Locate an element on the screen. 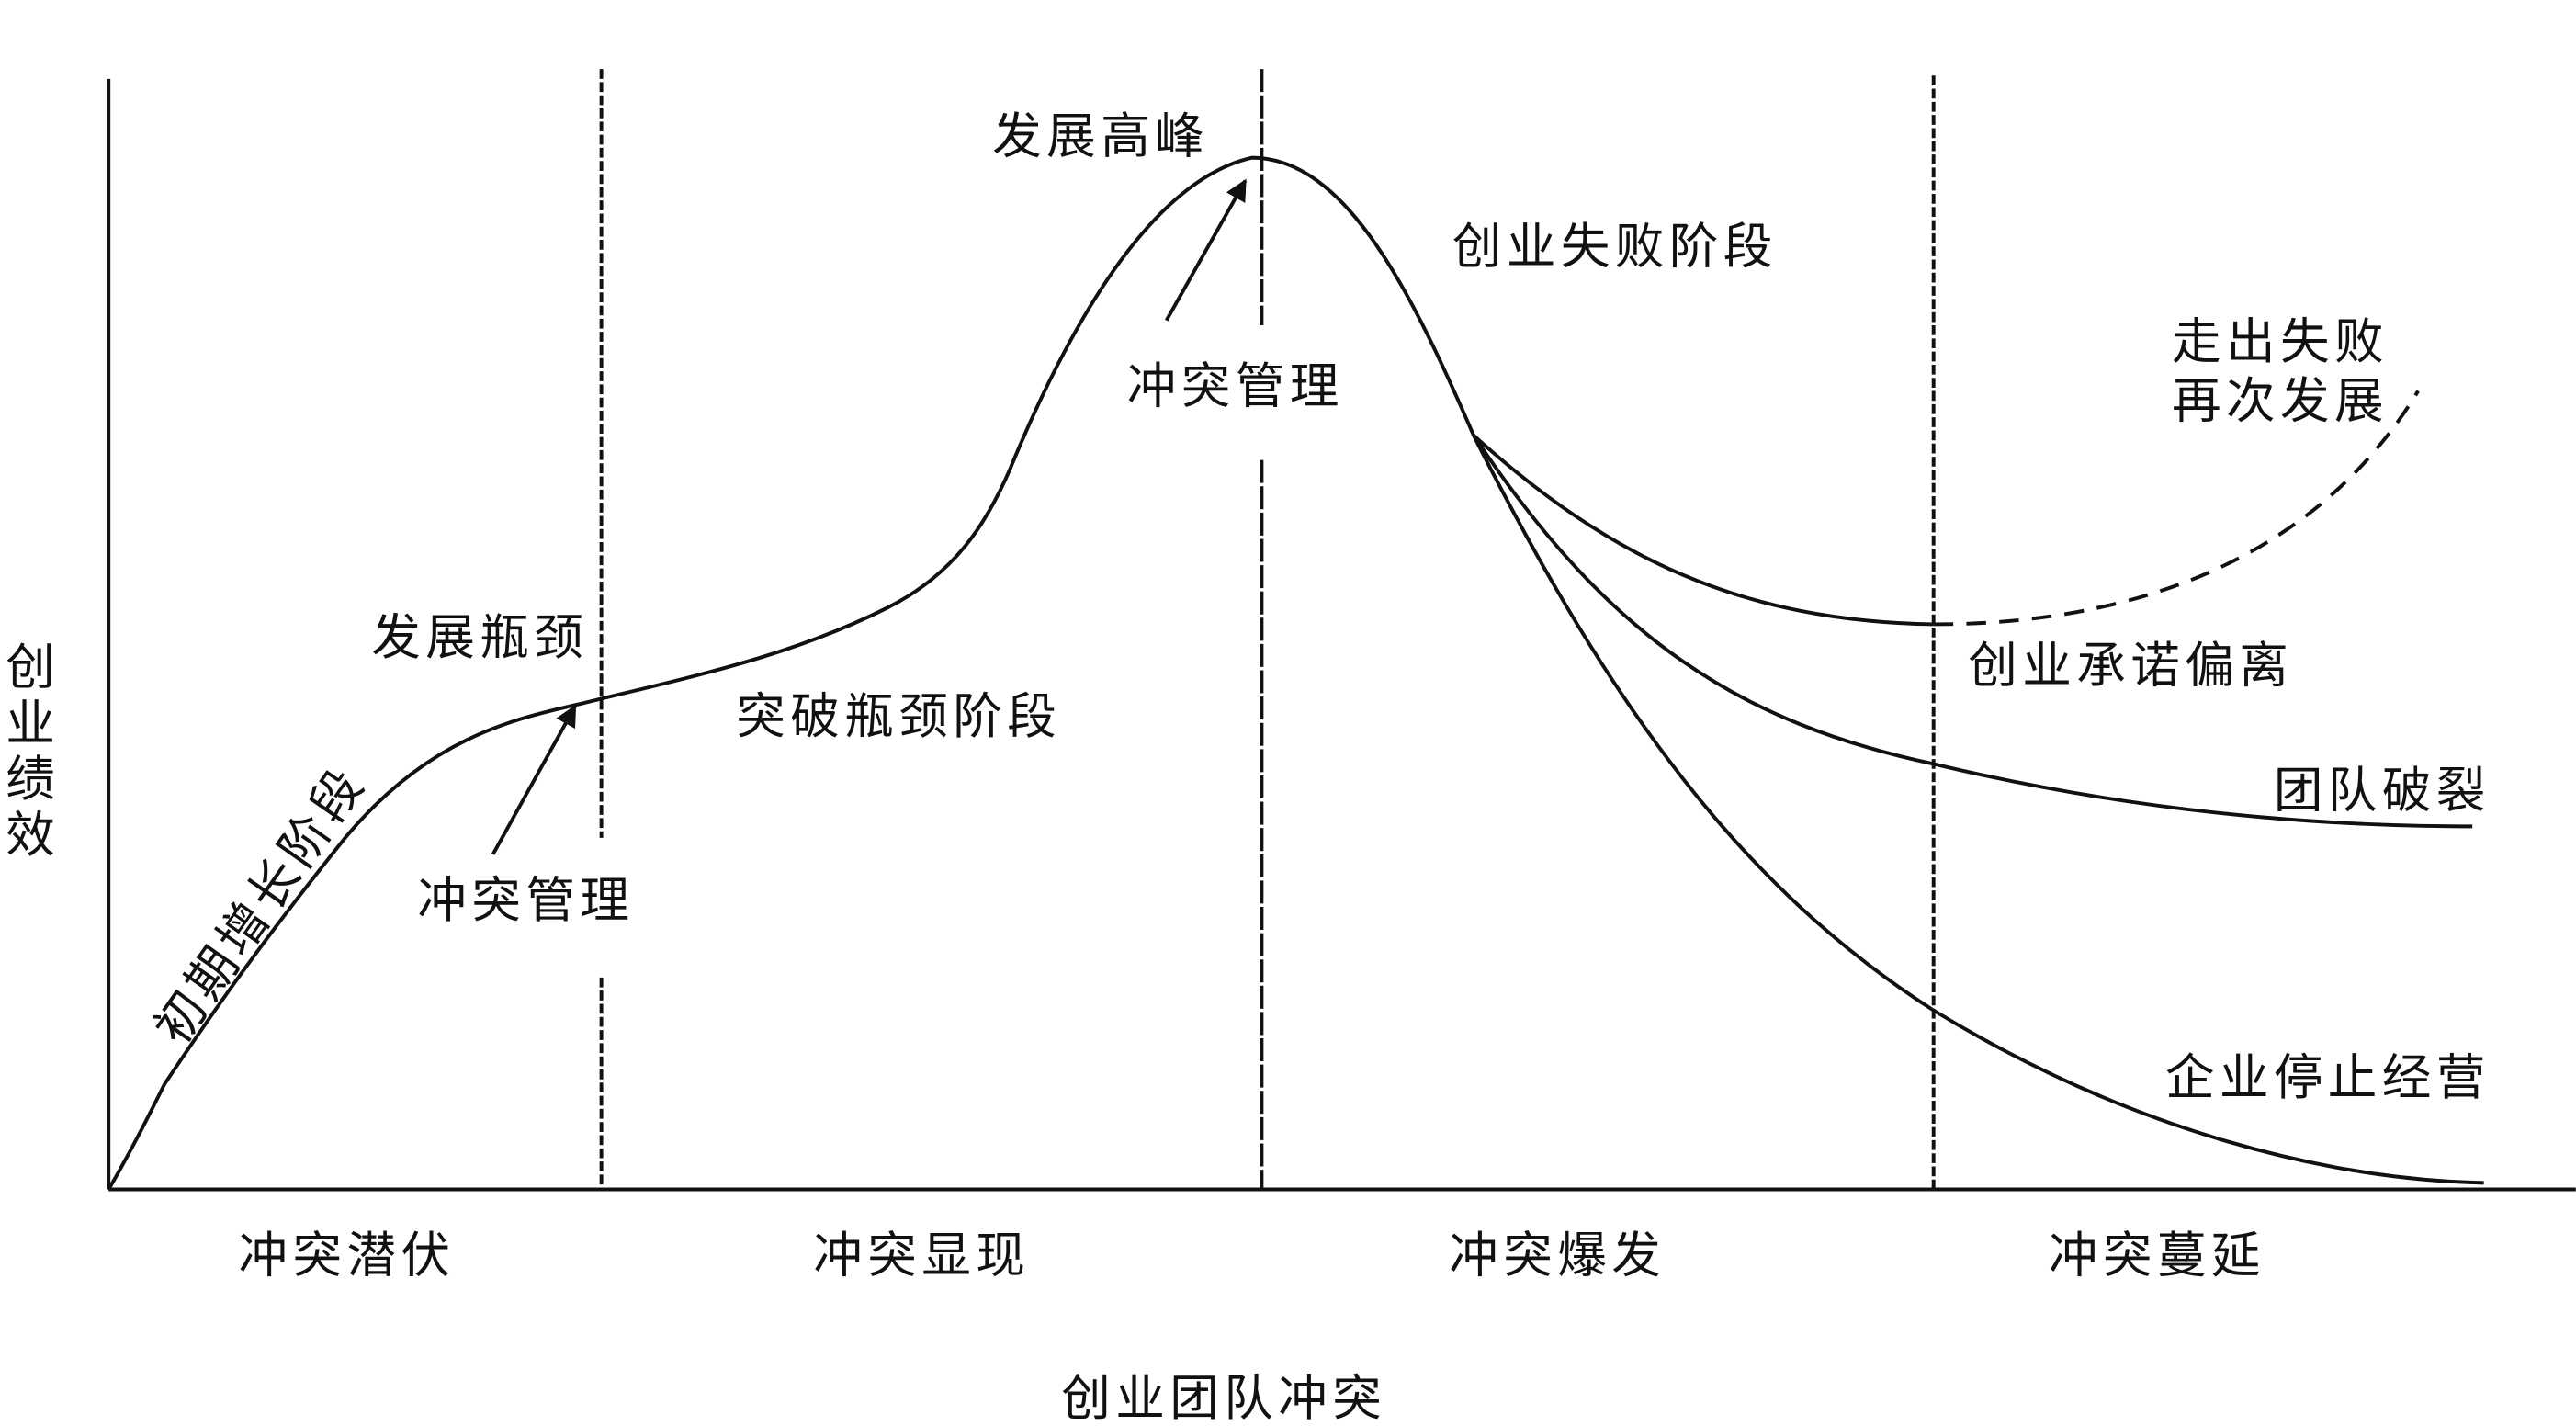 The height and width of the screenshot is (1426, 2576). phase-label: 冲突蔓延 is located at coordinates (2157, 1255).